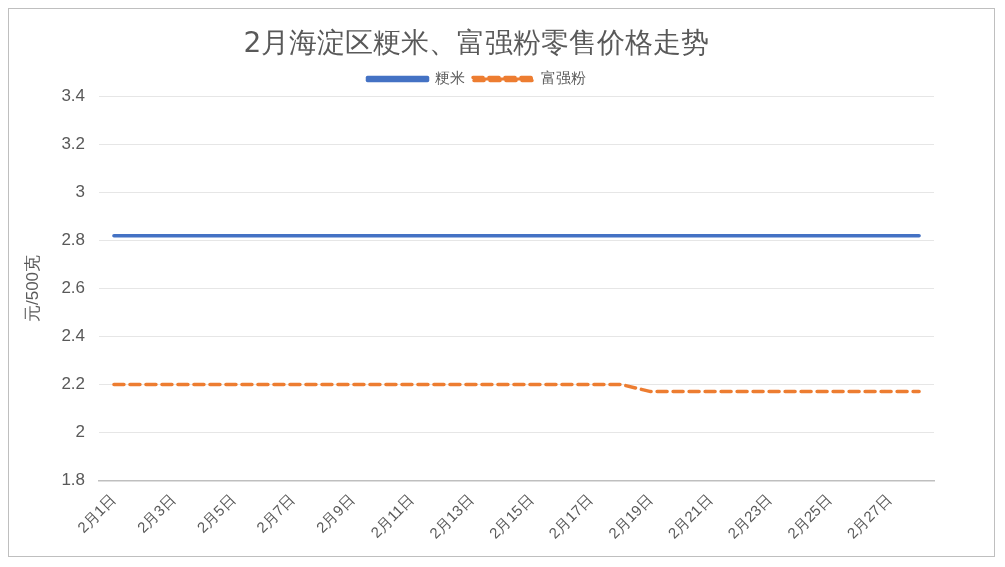 Image resolution: width=1005 pixels, height=567 pixels. I want to click on x-tick-label: 2月1日, so click(96, 513).